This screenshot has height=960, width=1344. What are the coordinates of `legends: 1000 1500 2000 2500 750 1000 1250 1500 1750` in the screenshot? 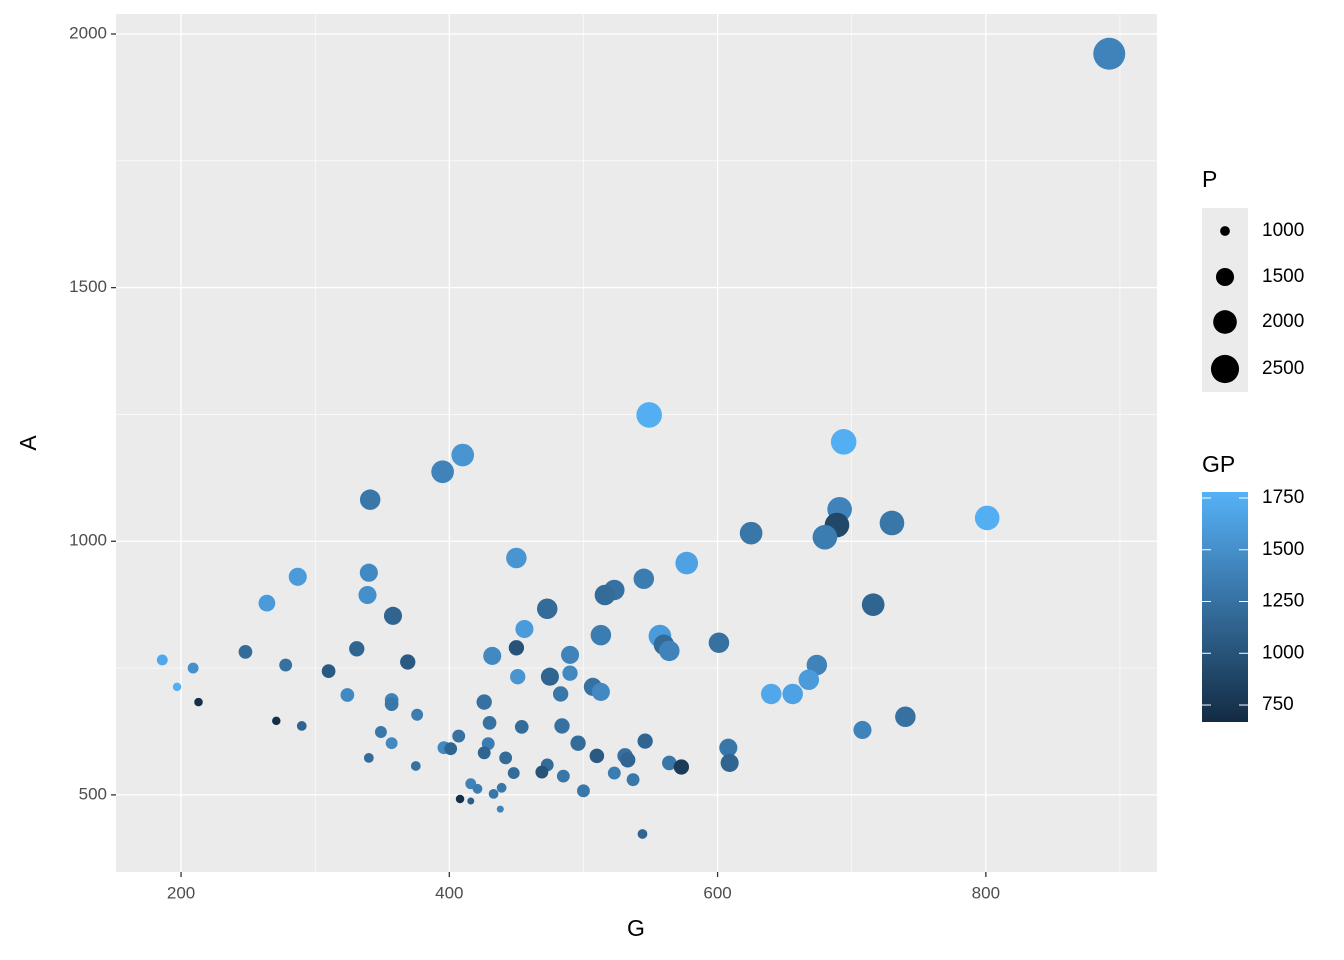 It's located at (1253, 467).